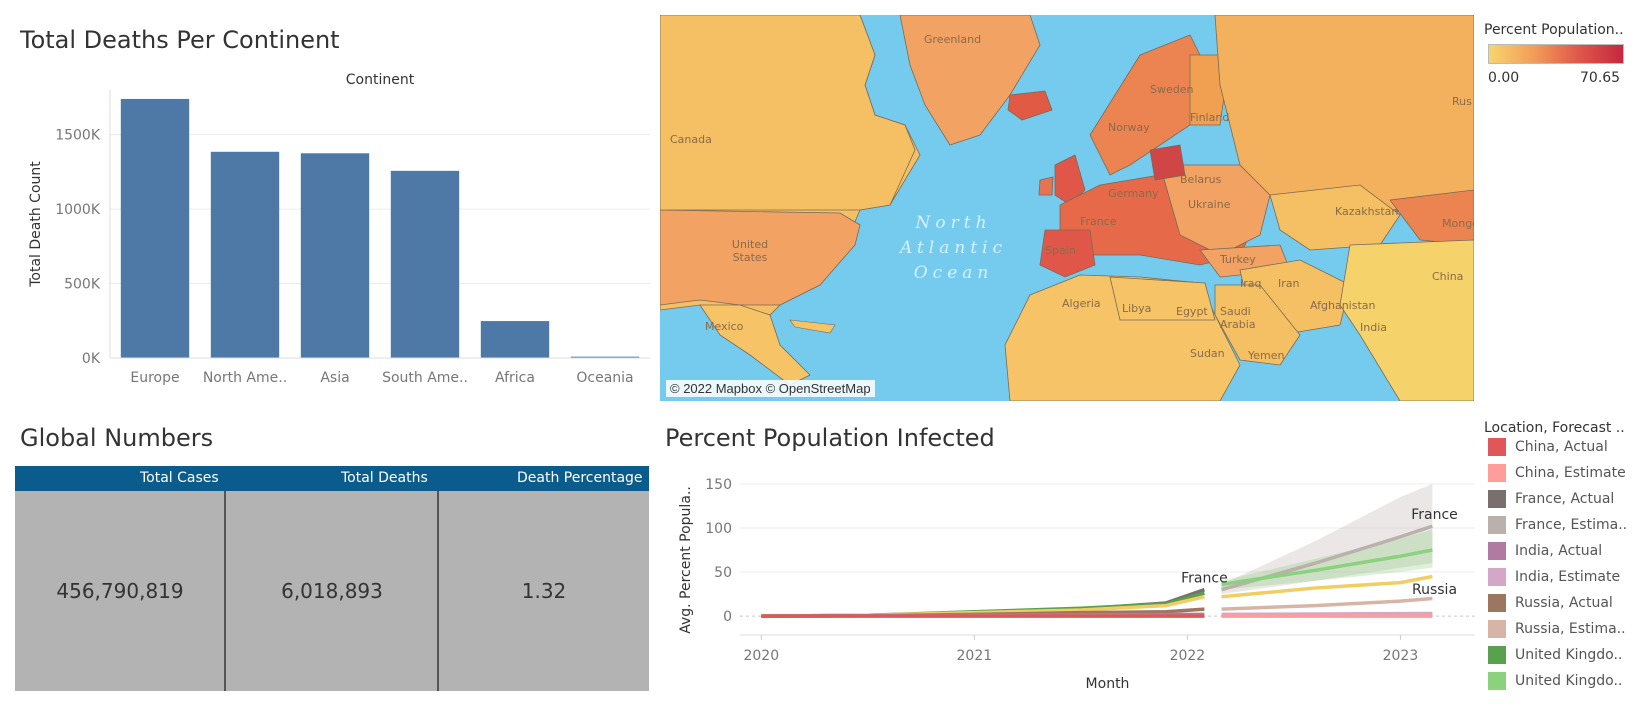 This screenshot has width=1640, height=706. What do you see at coordinates (154, 378) in the screenshot?
I see `x-tick-label: Europe` at bounding box center [154, 378].